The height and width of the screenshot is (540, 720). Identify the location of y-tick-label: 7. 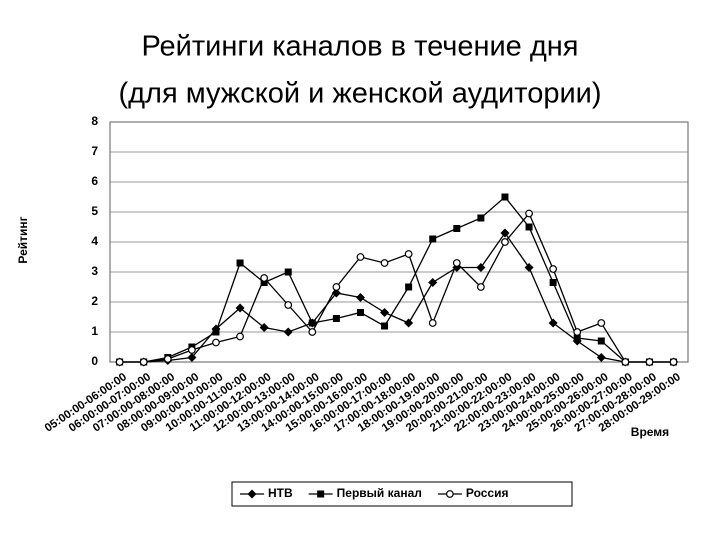
(94, 151).